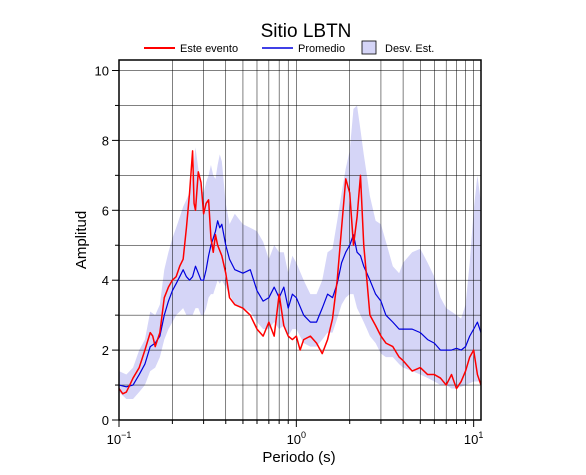 The image size is (586, 475). I want to click on legend-std-label: Desv. Est., so click(409, 49).